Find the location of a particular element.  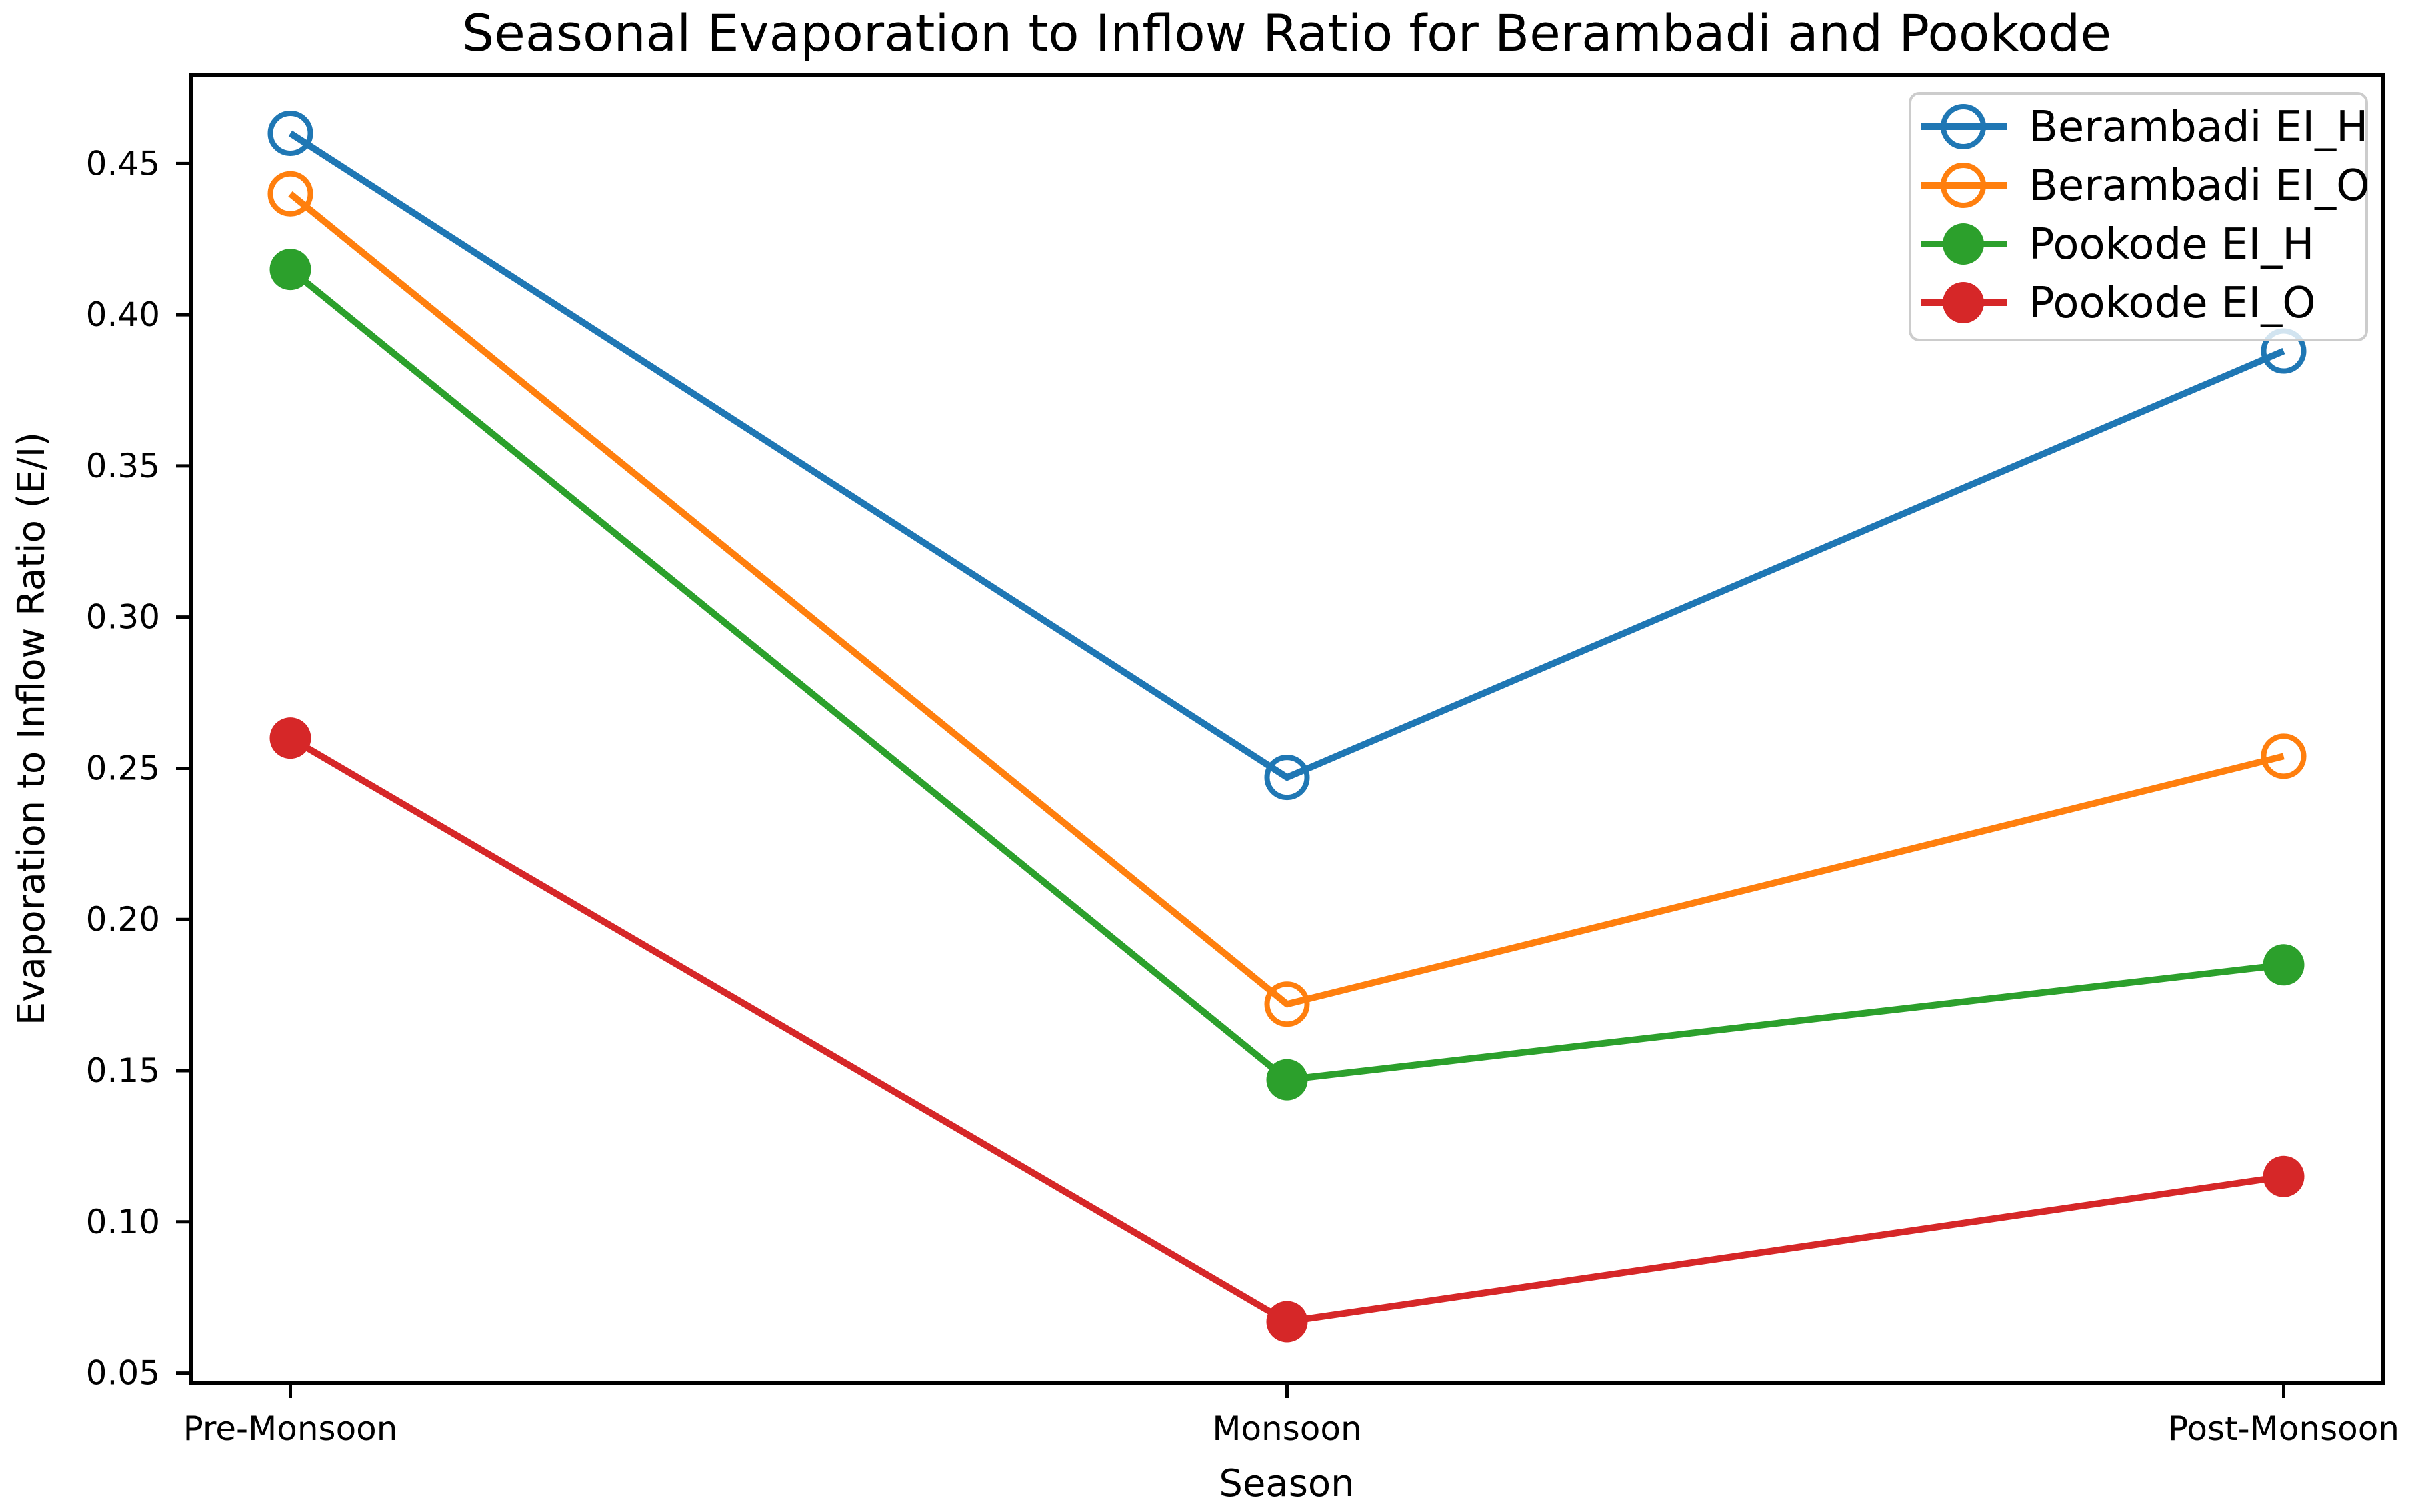

legend-entry: Pookode EI_H is located at coordinates (2117, 244).